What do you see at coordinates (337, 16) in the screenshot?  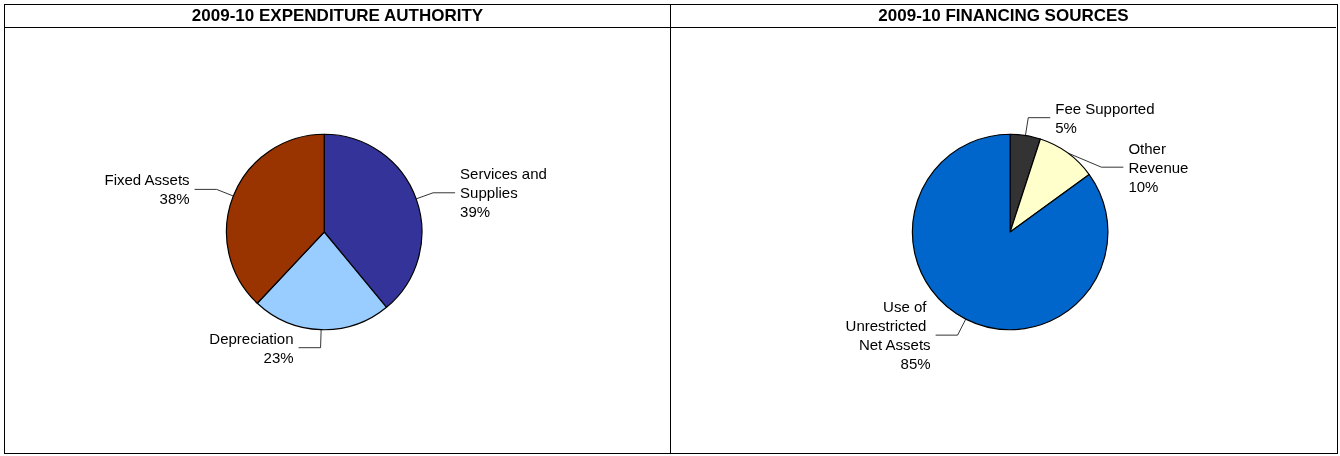 I see `chart-title: 2009-10 EXPENDITURE AUTHORITY` at bounding box center [337, 16].